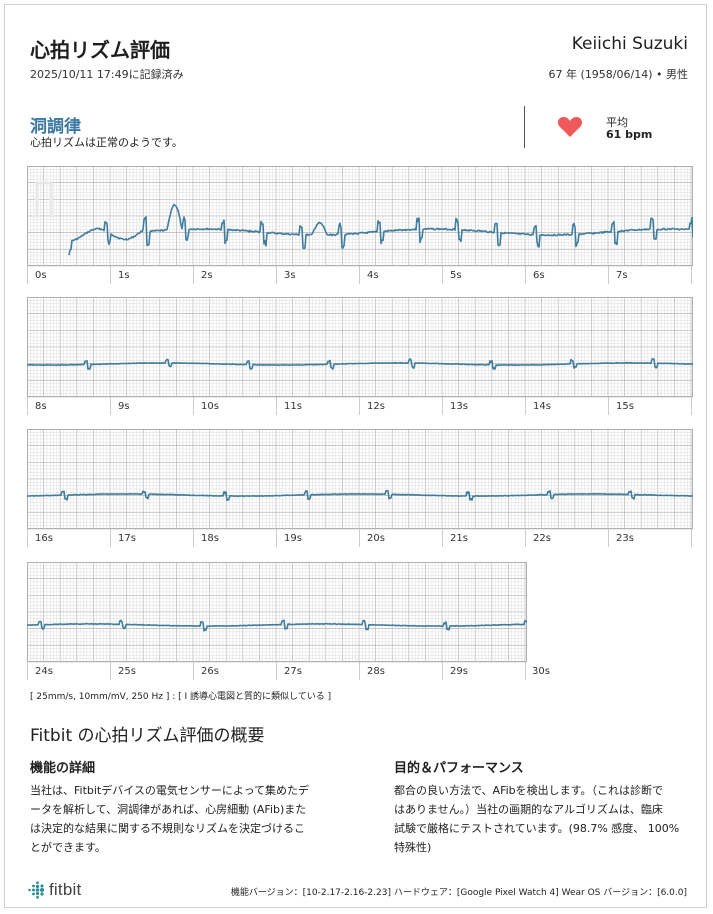  I want to click on patient-name: Keiichi Suzuki, so click(629, 44).